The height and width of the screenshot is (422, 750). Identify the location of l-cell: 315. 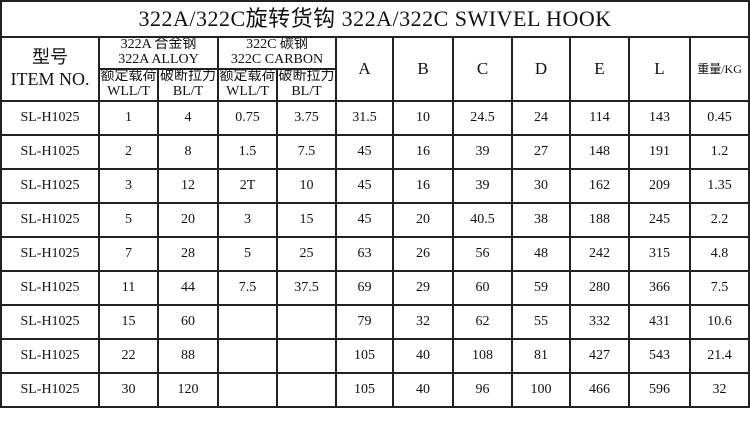
(659, 254).